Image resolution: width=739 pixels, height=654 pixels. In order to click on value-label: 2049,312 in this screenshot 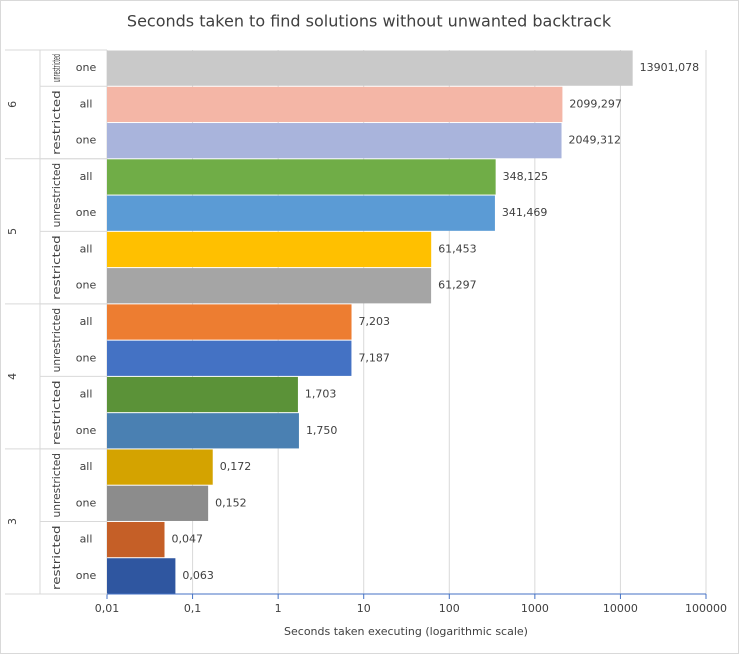, I will do `click(595, 140)`.